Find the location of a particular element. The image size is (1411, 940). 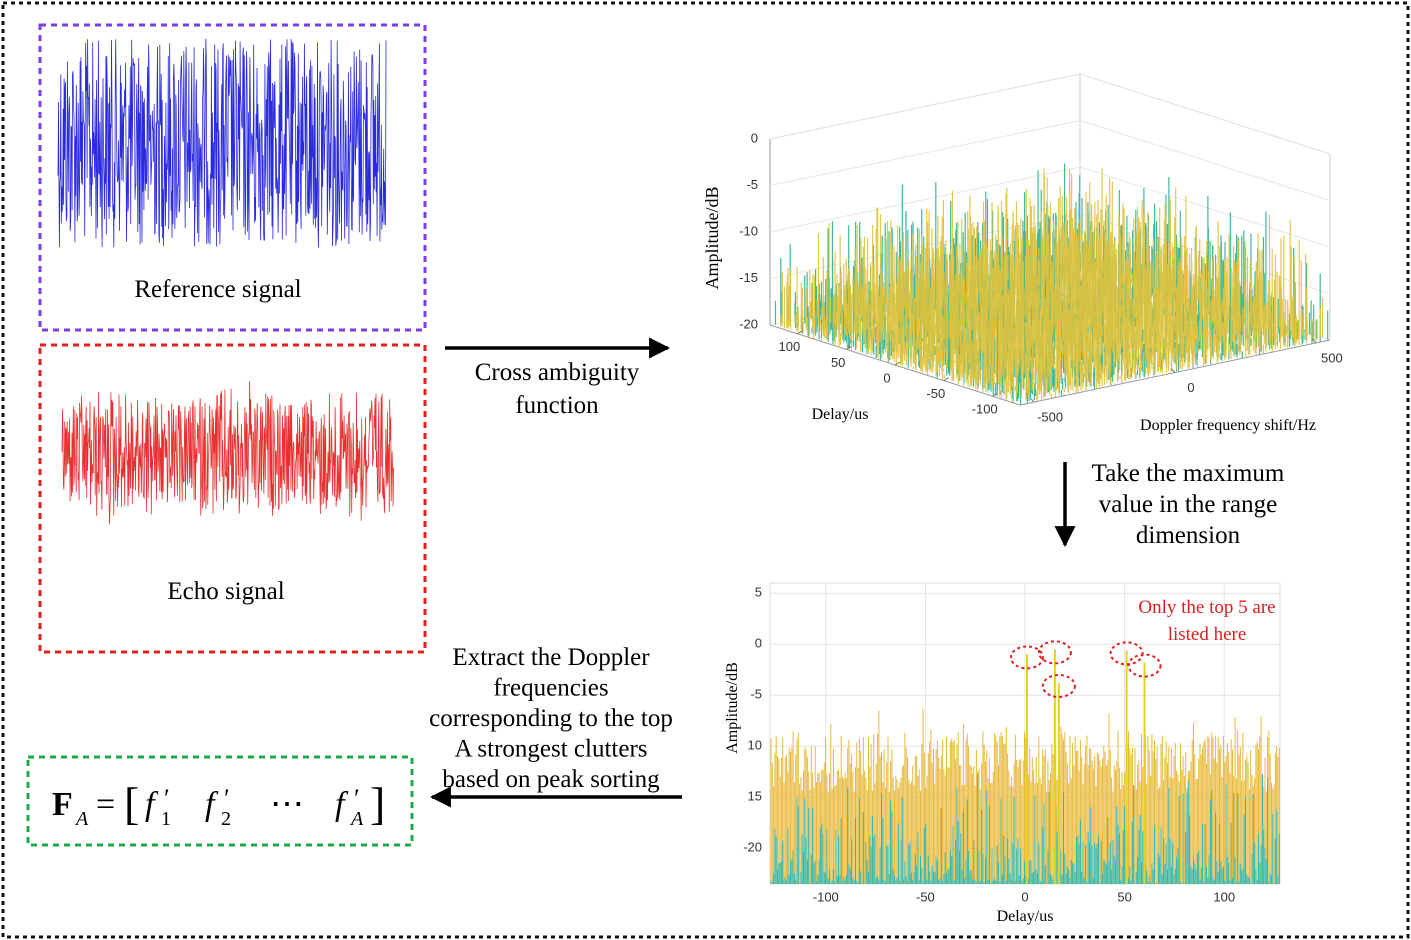

step-text: Cross ambiguity is located at coordinates (557, 372).